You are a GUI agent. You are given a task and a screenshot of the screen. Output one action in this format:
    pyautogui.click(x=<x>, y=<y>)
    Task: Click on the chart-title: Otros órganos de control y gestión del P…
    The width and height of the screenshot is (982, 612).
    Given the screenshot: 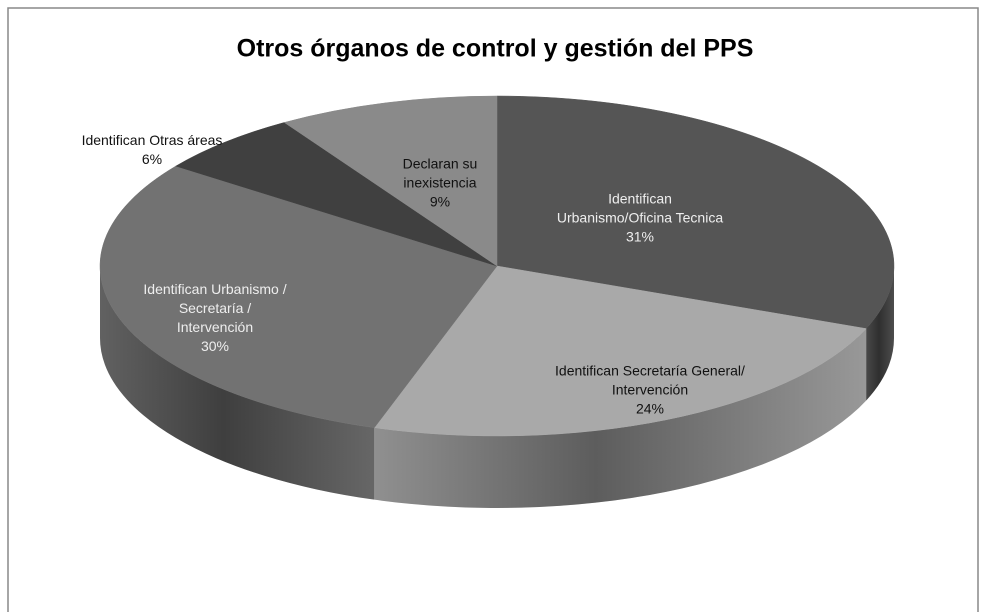 What is the action you would take?
    pyautogui.click(x=495, y=49)
    